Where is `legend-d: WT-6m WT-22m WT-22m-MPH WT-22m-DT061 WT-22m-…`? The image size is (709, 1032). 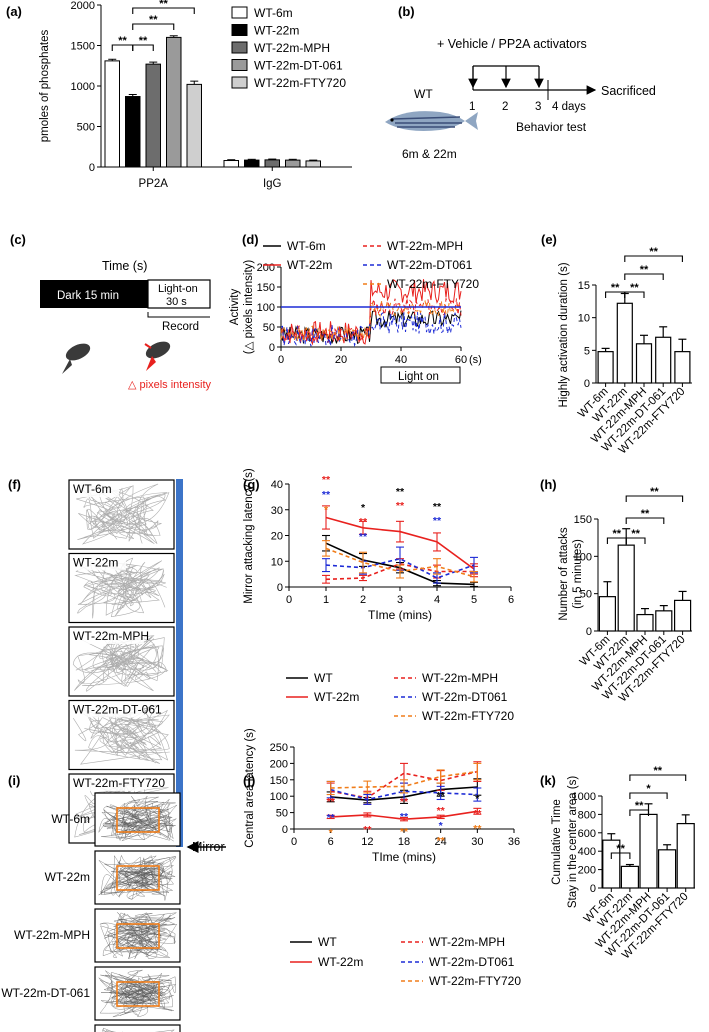
legend-d: WT-6m WT-22m WT-22m-MPH WT-22m-DT061 WT-22m-… is located at coordinates (371, 265).